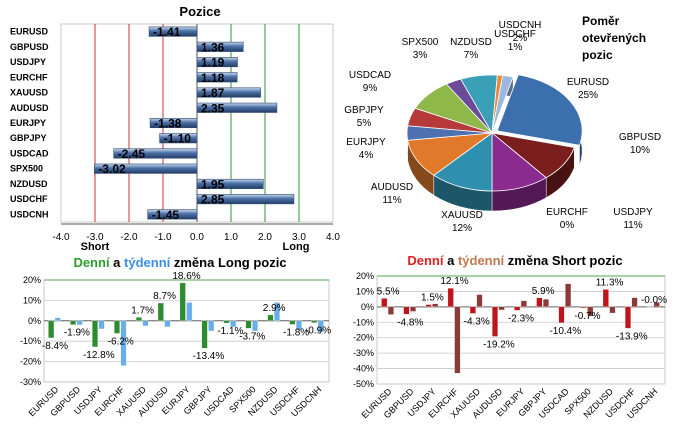 This screenshot has height=443, width=680. Describe the element at coordinates (29, 184) in the screenshot. I see `category-label-nzdusd: NZDUSD` at that location.